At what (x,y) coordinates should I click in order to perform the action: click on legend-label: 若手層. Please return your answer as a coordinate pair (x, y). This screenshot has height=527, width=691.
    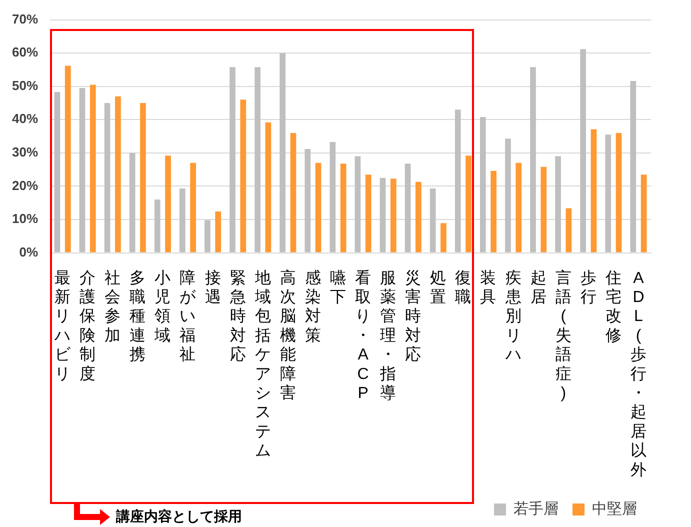
    Looking at the image, I should click on (536, 509).